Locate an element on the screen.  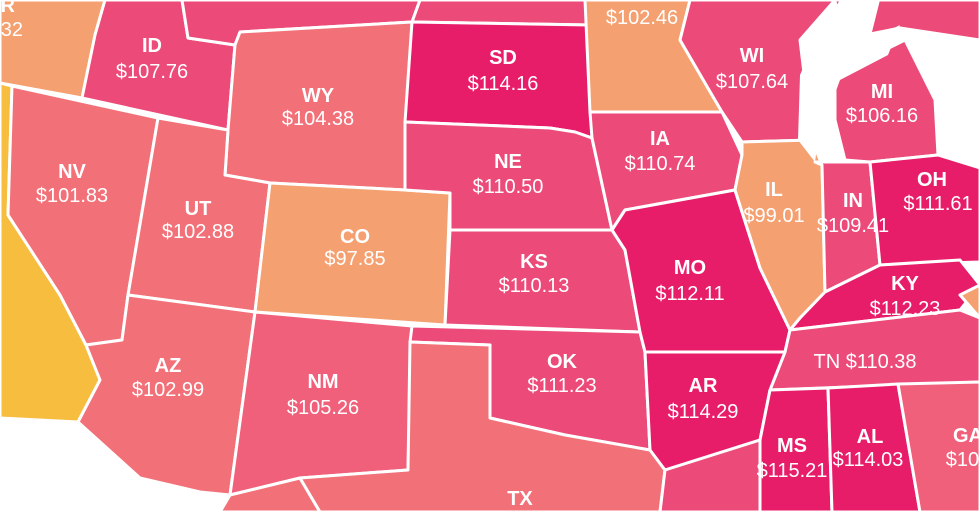
lake-michigan is located at coordinates (849, 81).